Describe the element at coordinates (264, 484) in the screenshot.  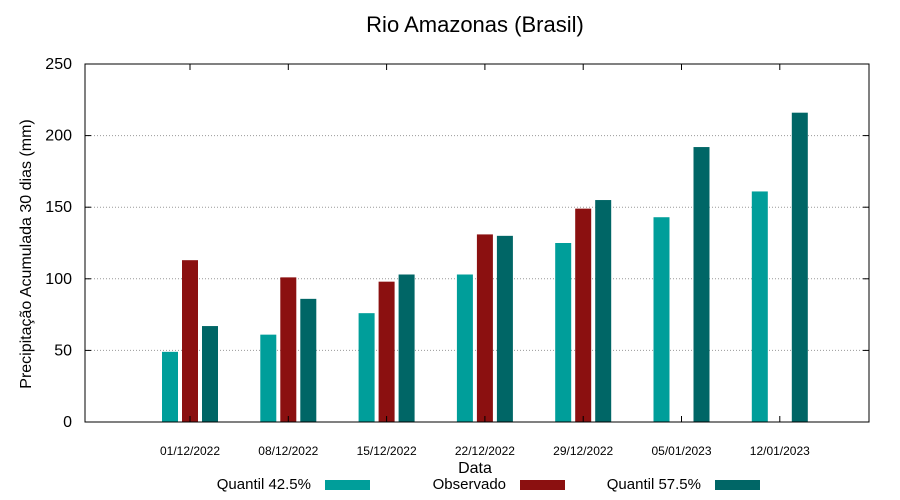
I see `legend-label: Quantil 42.5%` at that location.